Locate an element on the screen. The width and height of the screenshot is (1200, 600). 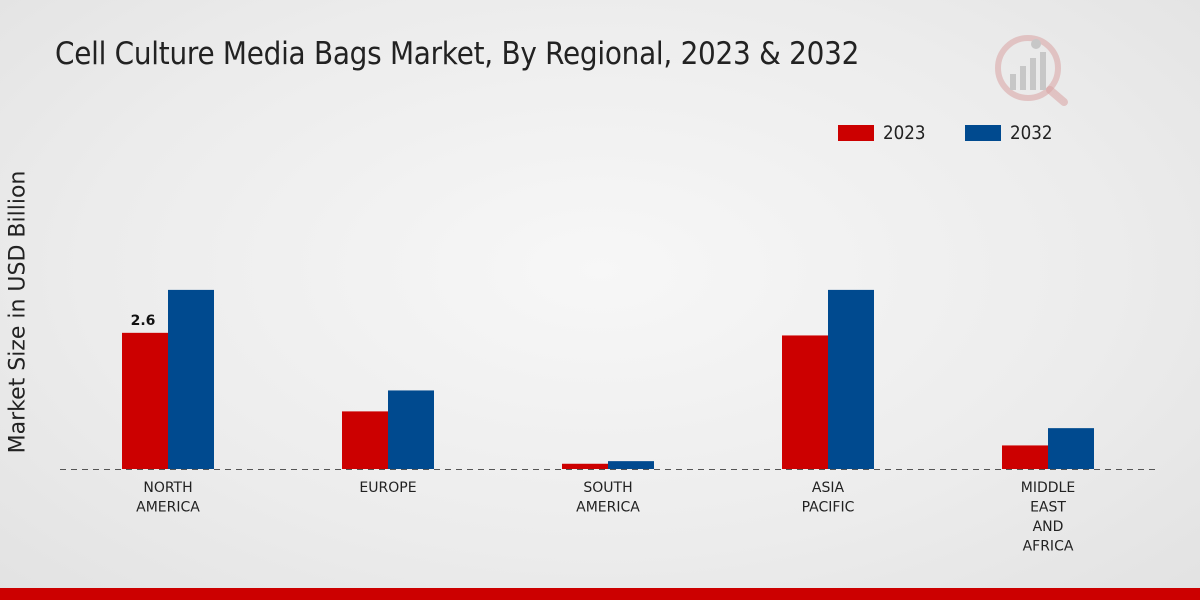
chart-legend: 2023 2032 is located at coordinates (965, 133).